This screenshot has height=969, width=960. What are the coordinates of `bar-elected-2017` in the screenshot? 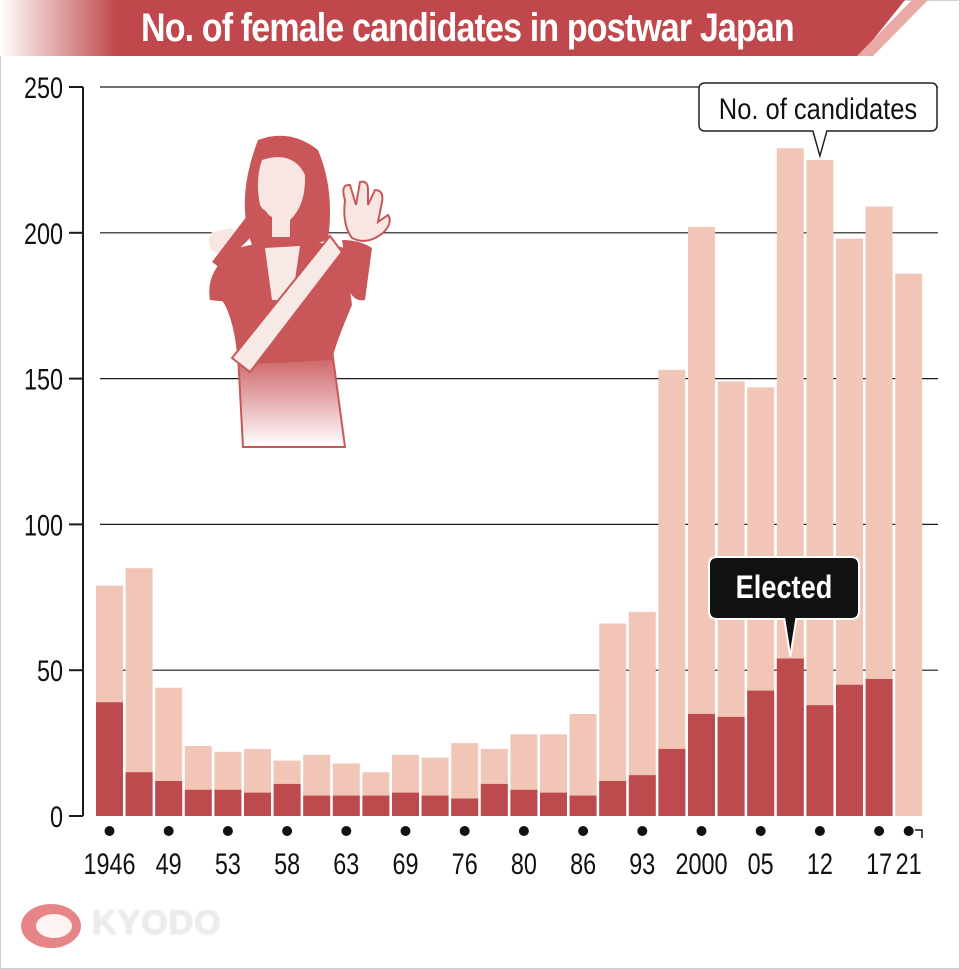 It's located at (879, 747).